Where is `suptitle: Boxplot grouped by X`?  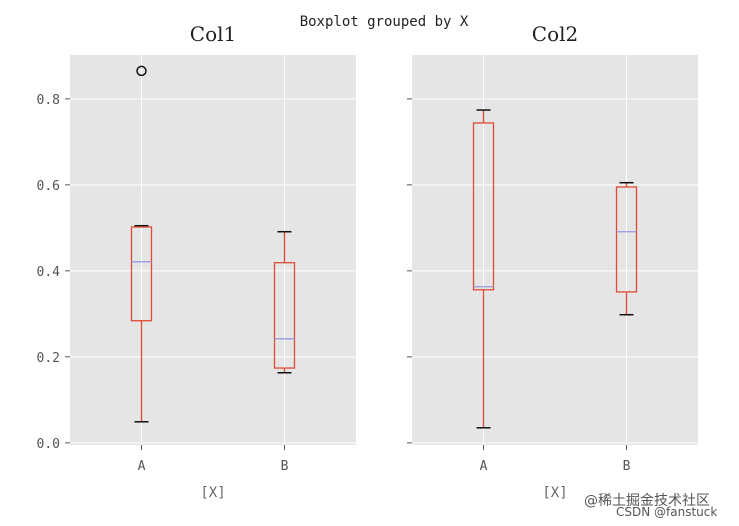
suptitle: Boxplot grouped by X is located at coordinates (384, 22).